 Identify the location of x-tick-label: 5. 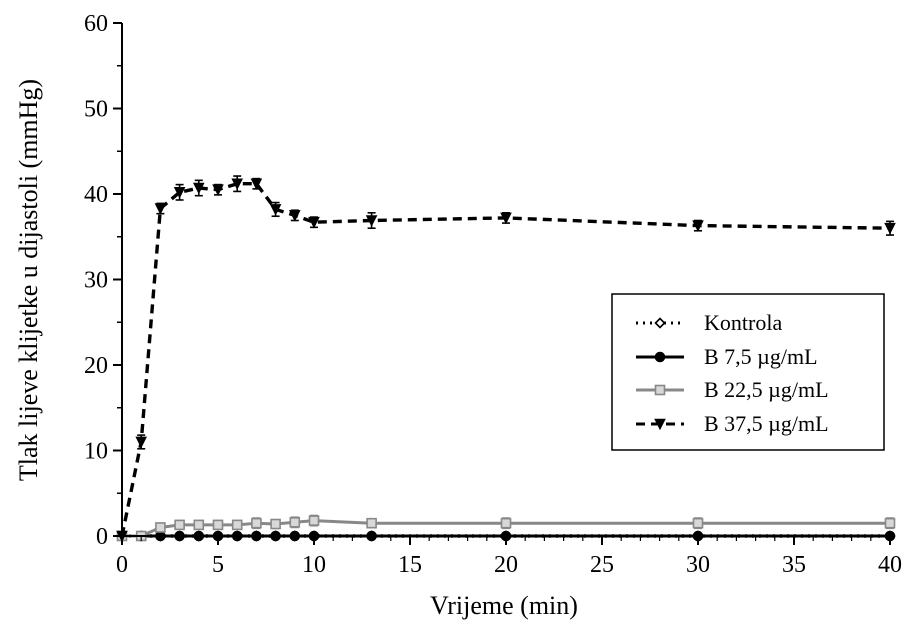
(218, 565).